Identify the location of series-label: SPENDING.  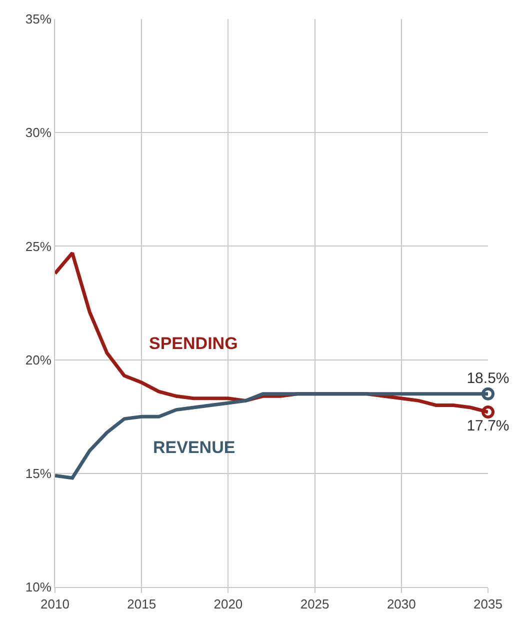
(193, 343).